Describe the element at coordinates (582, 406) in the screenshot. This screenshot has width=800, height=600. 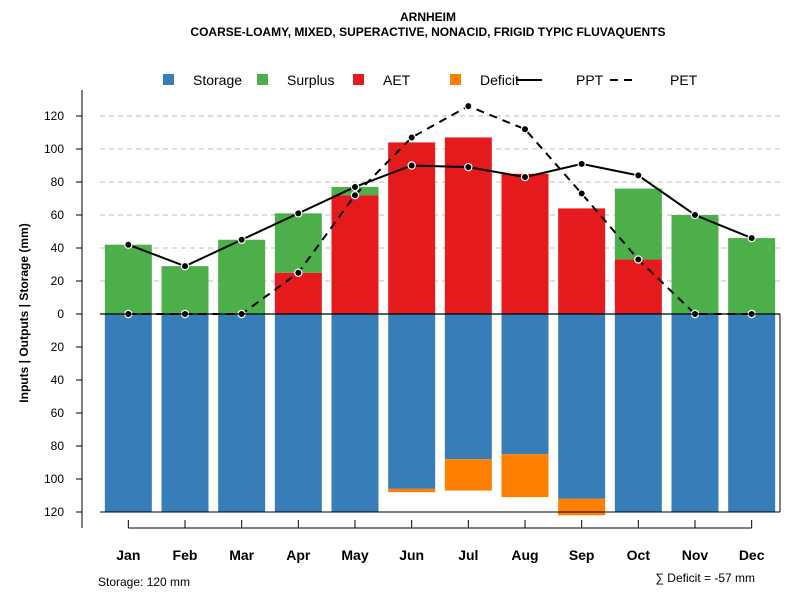
I see `bar-storage-sep` at that location.